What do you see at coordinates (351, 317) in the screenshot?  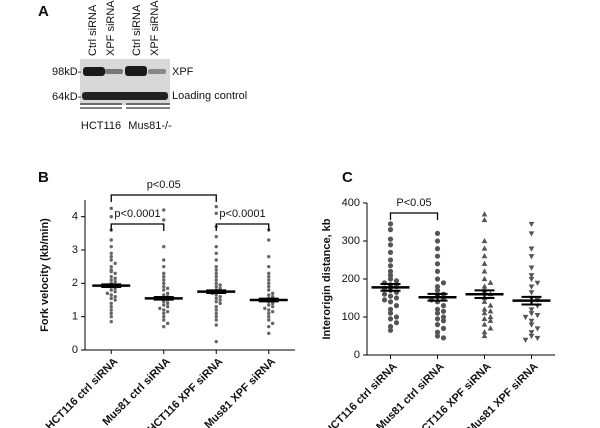 I see `y-tick-label: 100` at bounding box center [351, 317].